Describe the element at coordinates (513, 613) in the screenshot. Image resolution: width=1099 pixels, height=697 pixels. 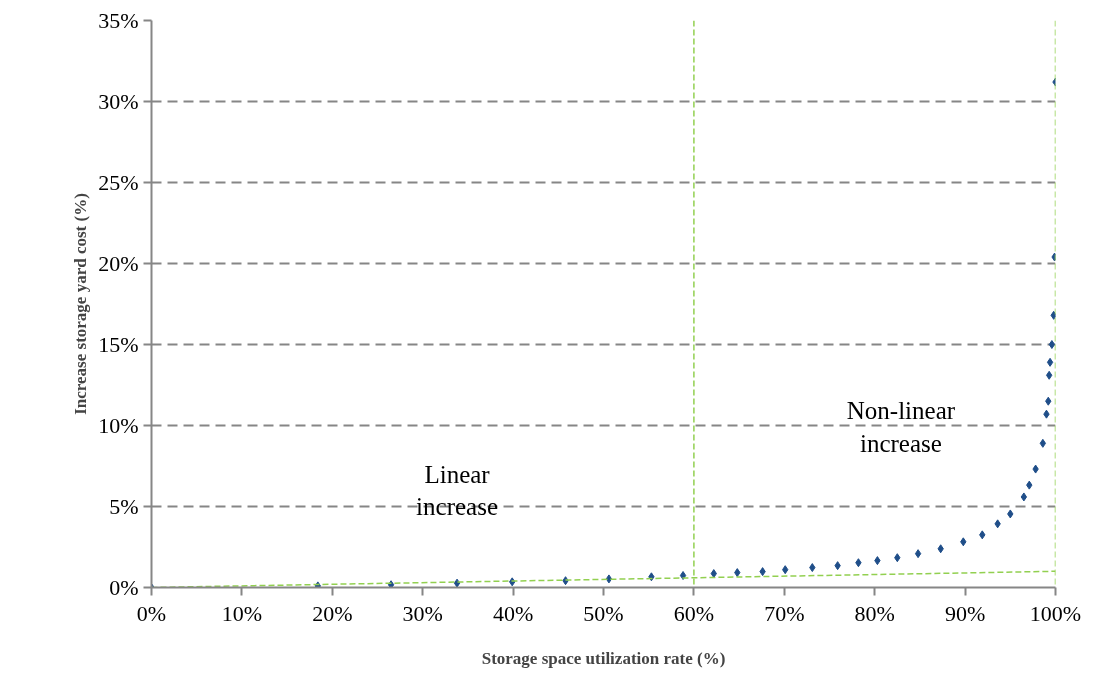
I see `x-tick-label: 40%` at that location.